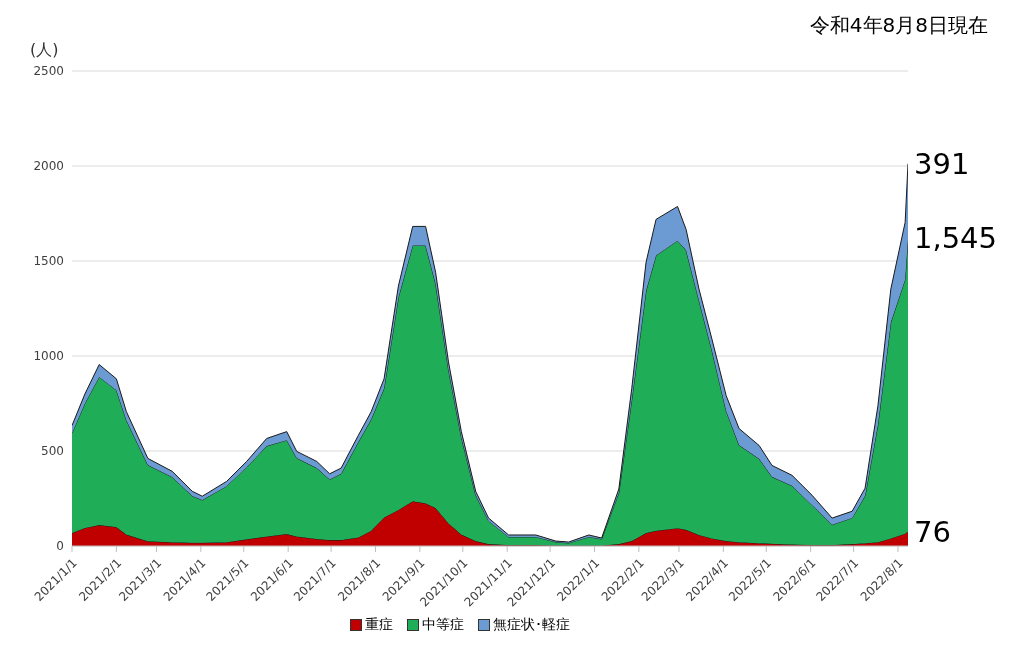  What do you see at coordinates (443, 625) in the screenshot?
I see `legend-label: 中等症` at bounding box center [443, 625].